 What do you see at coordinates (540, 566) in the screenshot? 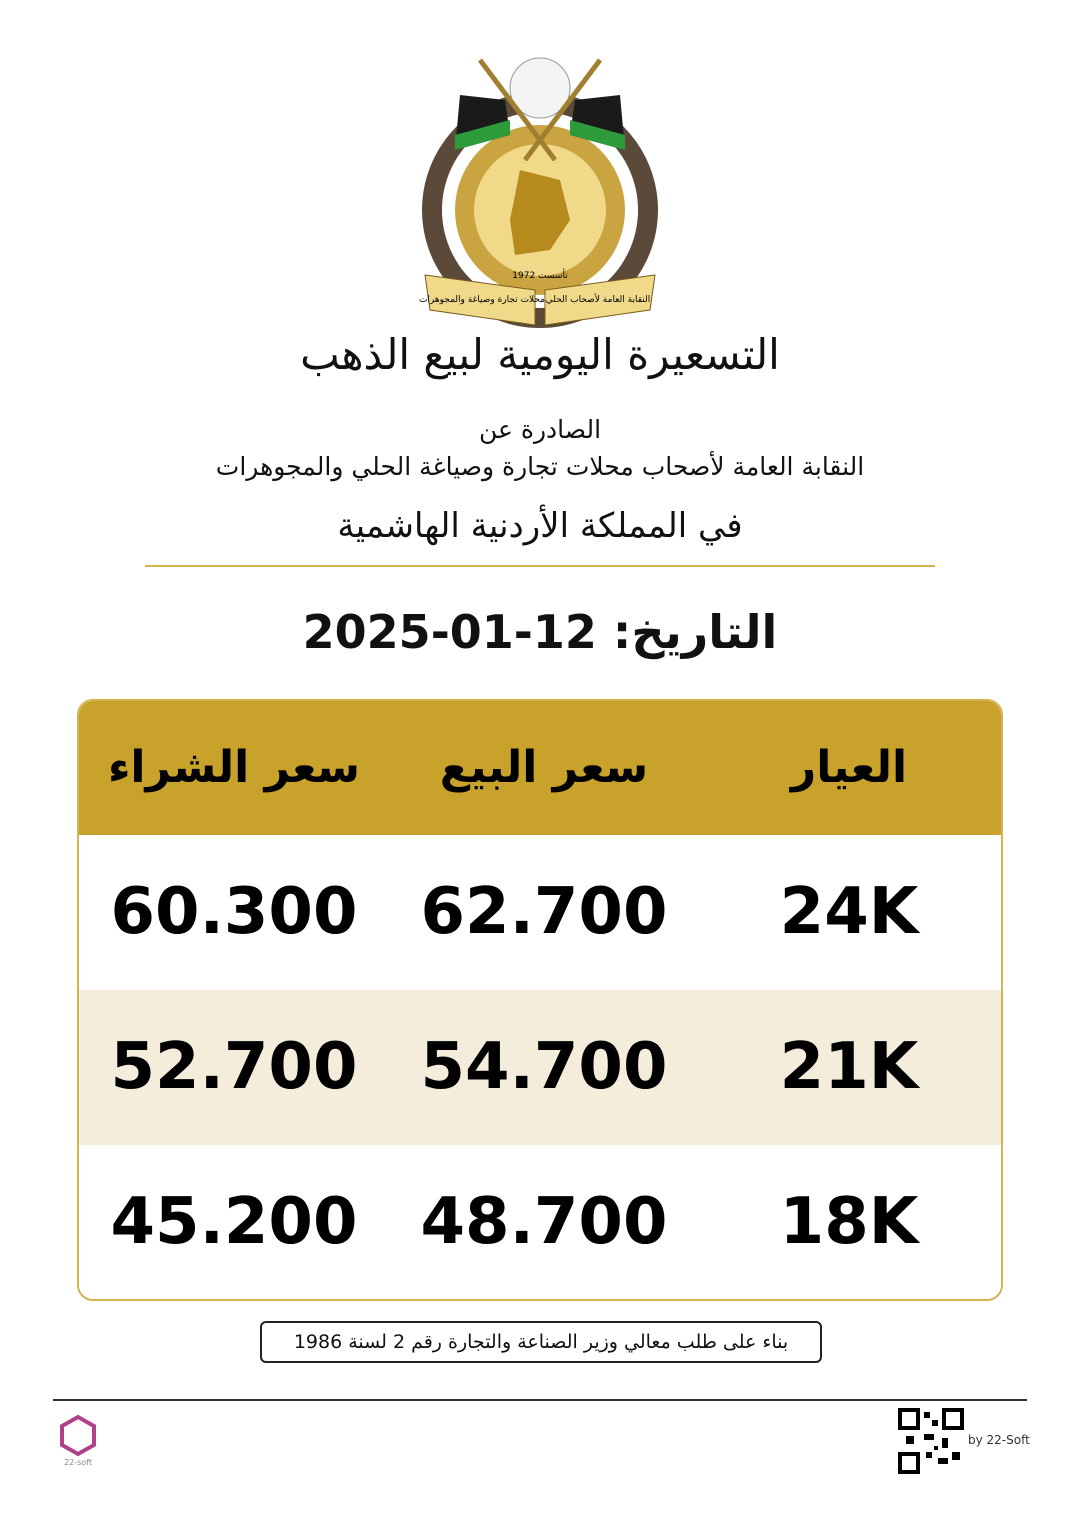
I see `divider` at bounding box center [540, 566].